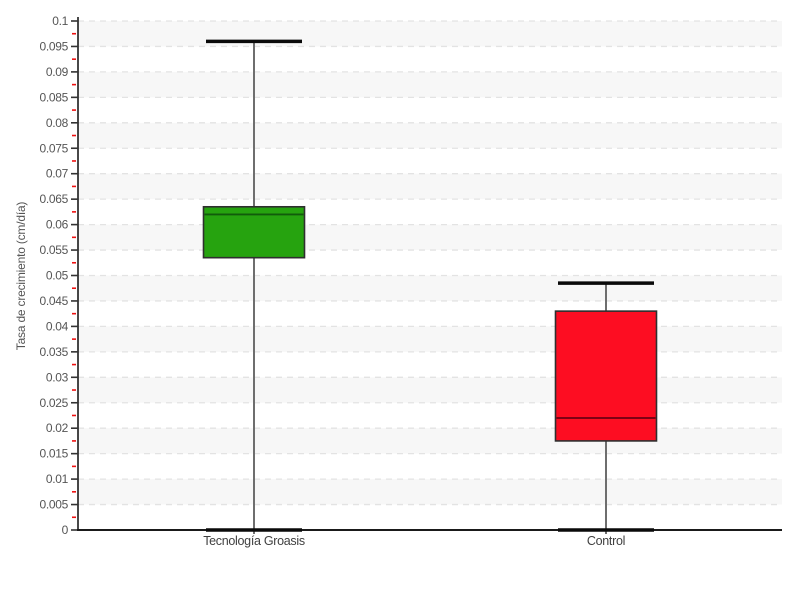 The width and height of the screenshot is (800, 600). Describe the element at coordinates (21, 276) in the screenshot. I see `y-axis-title: Tasa de crecimiento (cm/día)` at that location.